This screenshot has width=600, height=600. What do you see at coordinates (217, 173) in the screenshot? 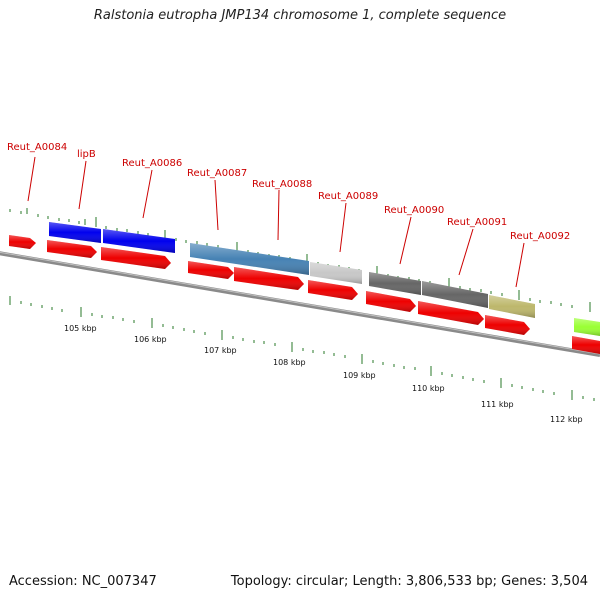
I see `gene-label: Reut_A0087` at bounding box center [217, 173].